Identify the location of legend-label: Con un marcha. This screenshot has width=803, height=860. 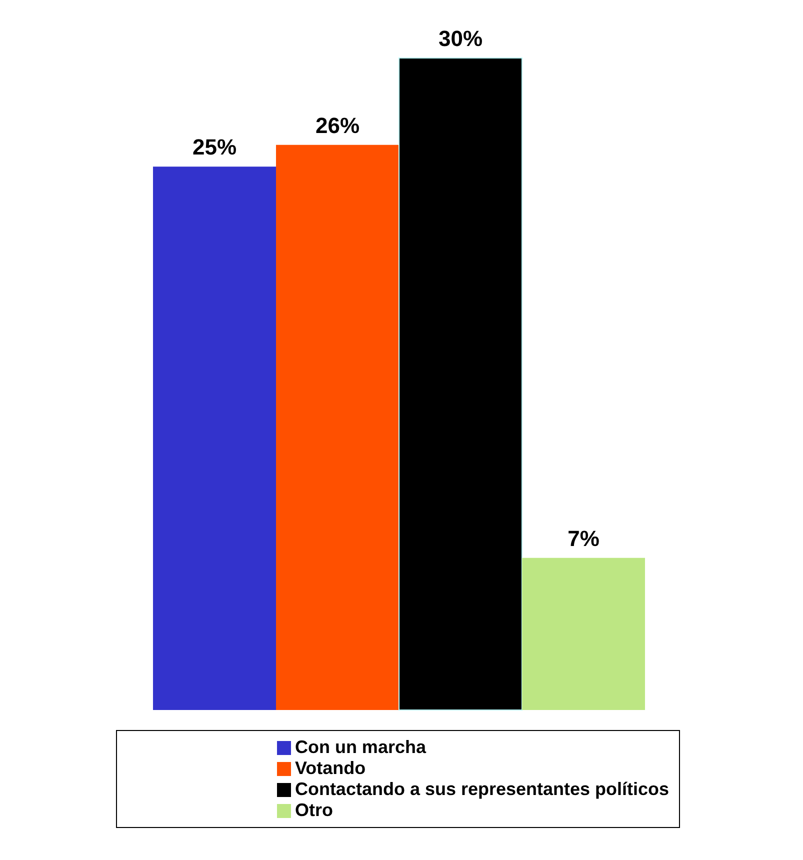
(360, 747).